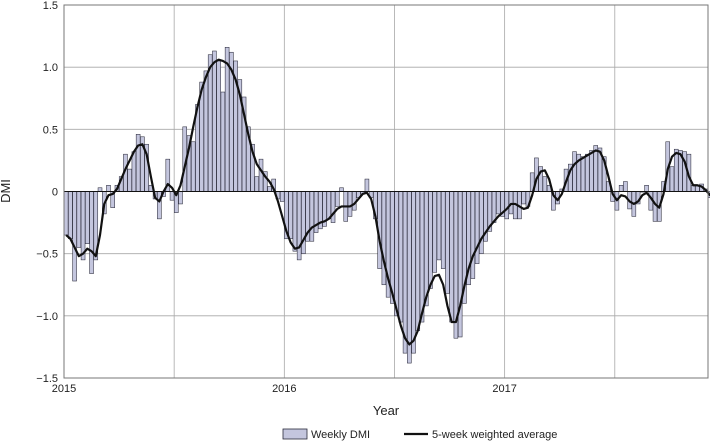 The height and width of the screenshot is (443, 710). Describe the element at coordinates (419, 434) in the screenshot. I see `legend: Weekly DMI 5-week weighted average` at that location.